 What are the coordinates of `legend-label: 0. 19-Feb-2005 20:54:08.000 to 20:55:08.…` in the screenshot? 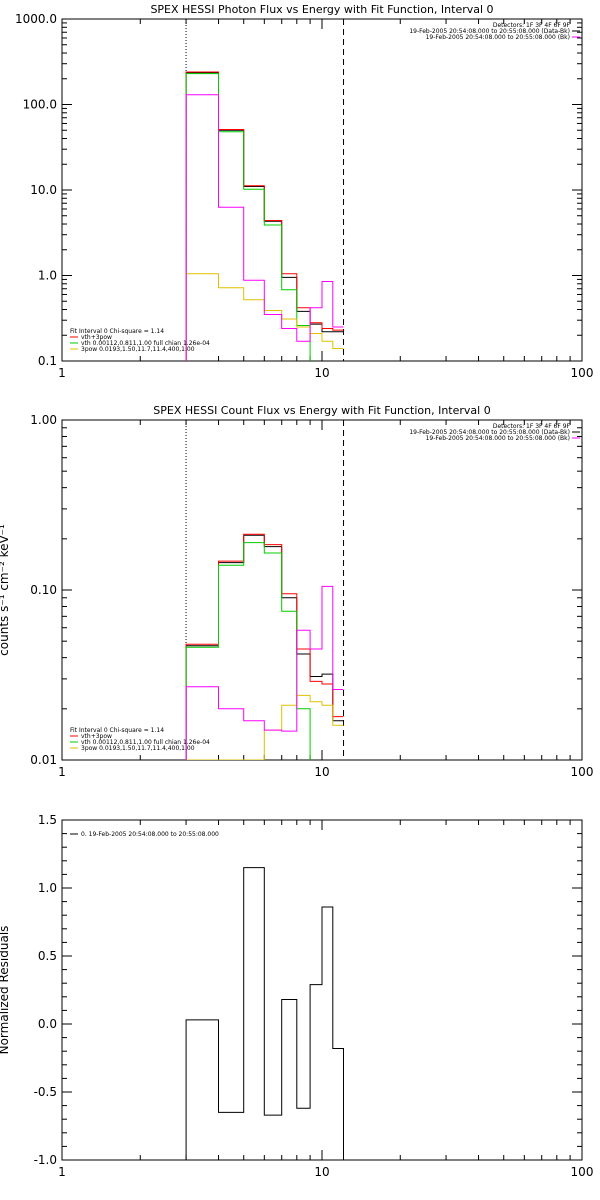 It's located at (150, 834).